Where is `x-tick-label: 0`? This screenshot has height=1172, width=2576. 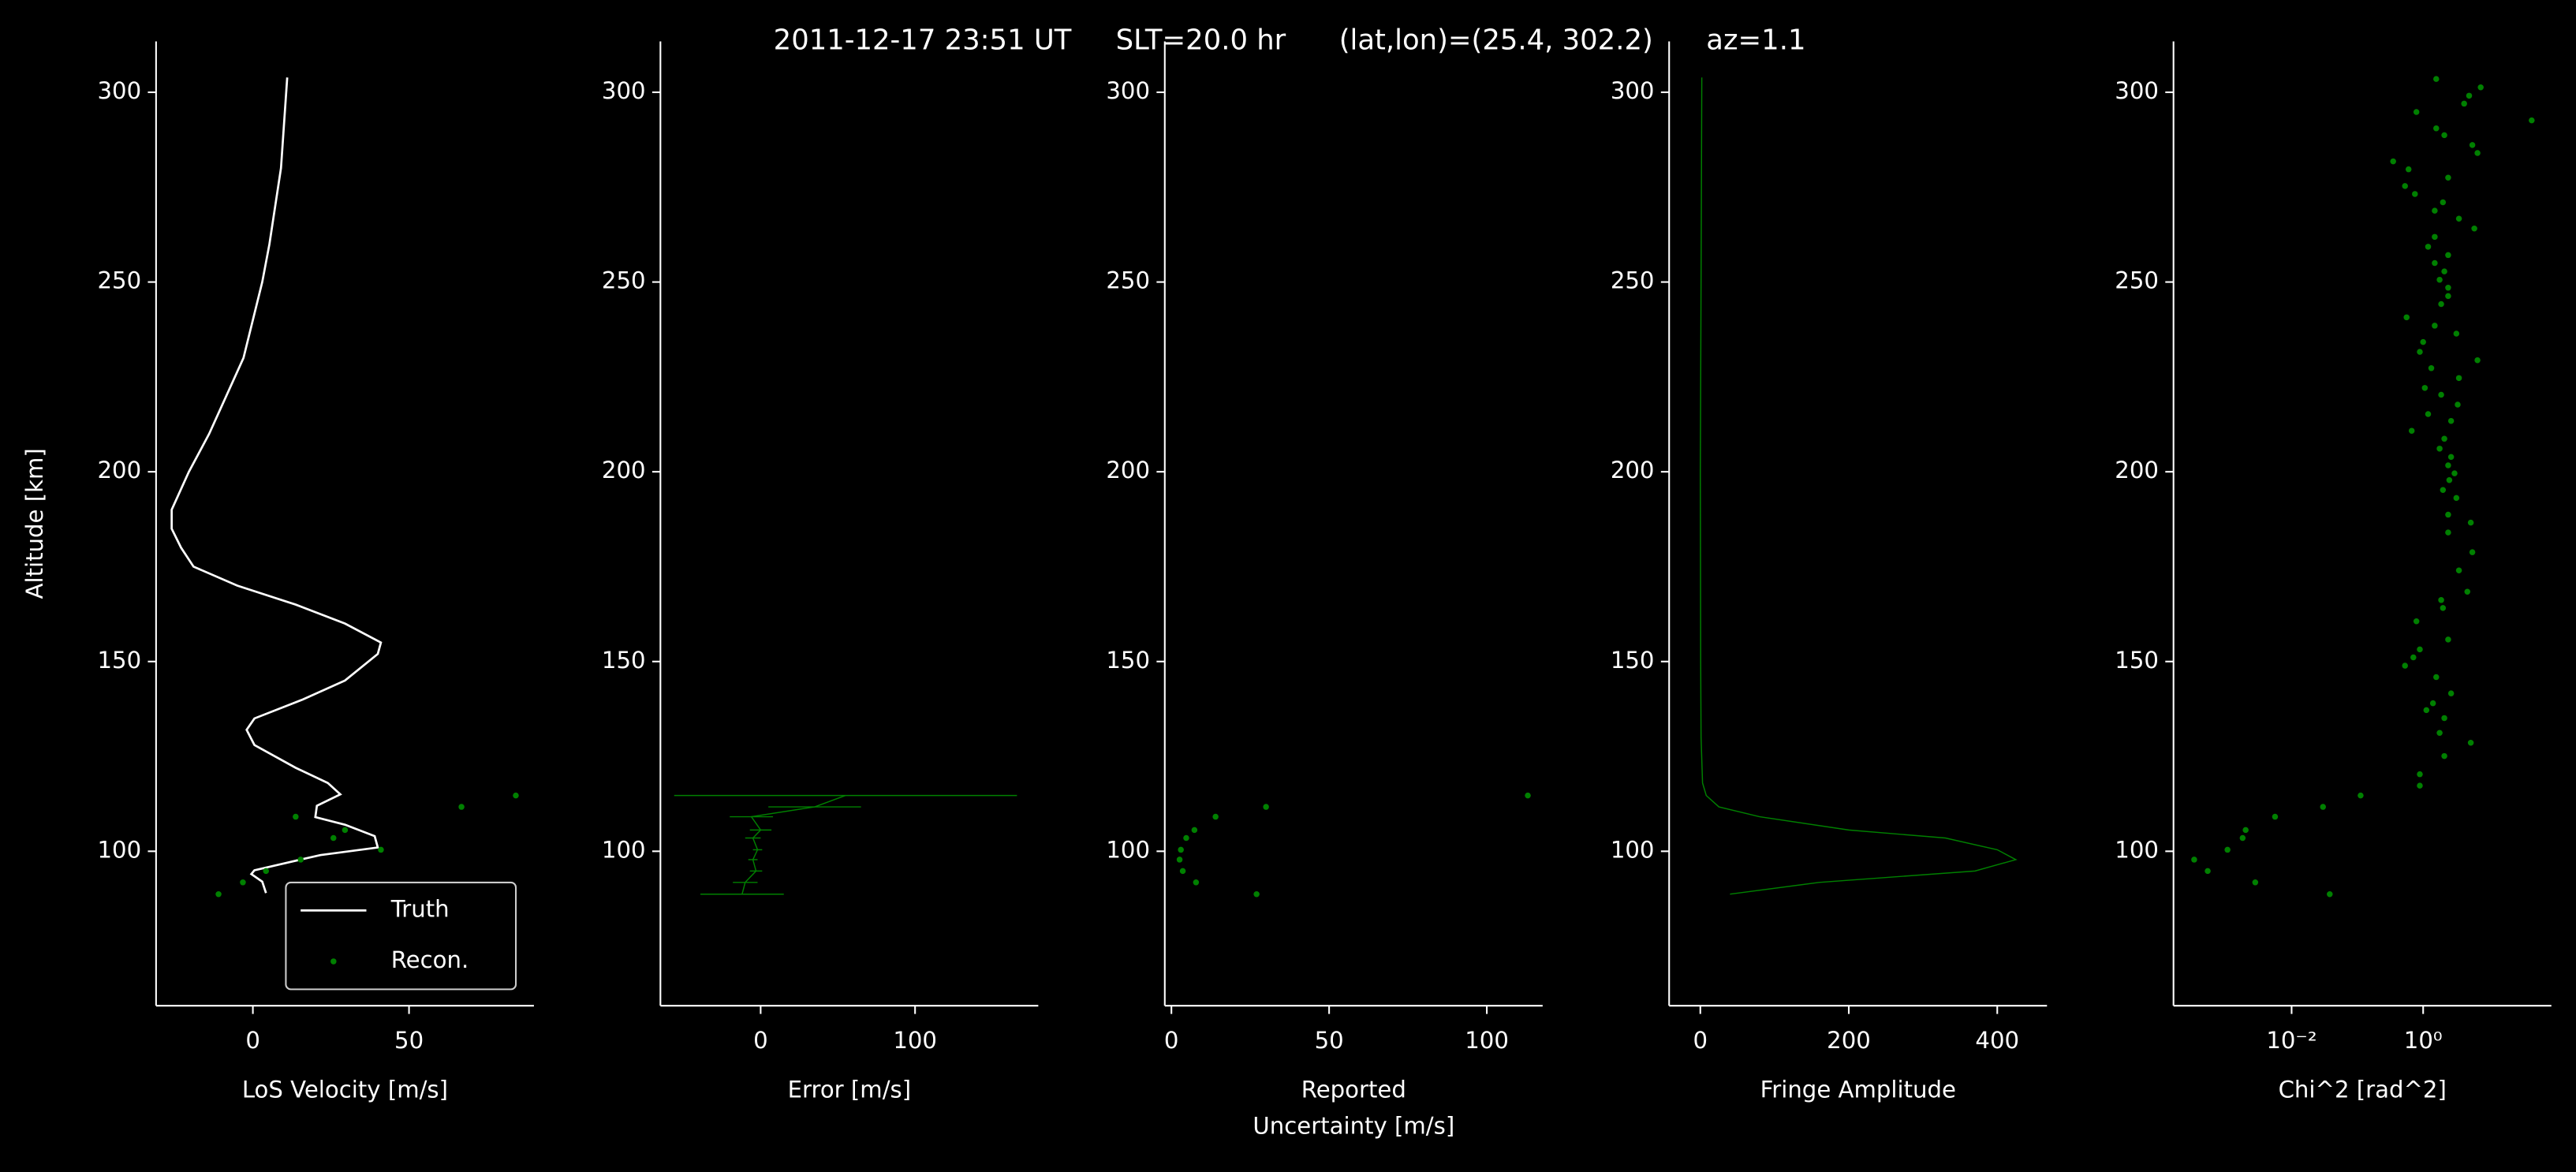
x-tick-label: 0 is located at coordinates (1171, 1040).